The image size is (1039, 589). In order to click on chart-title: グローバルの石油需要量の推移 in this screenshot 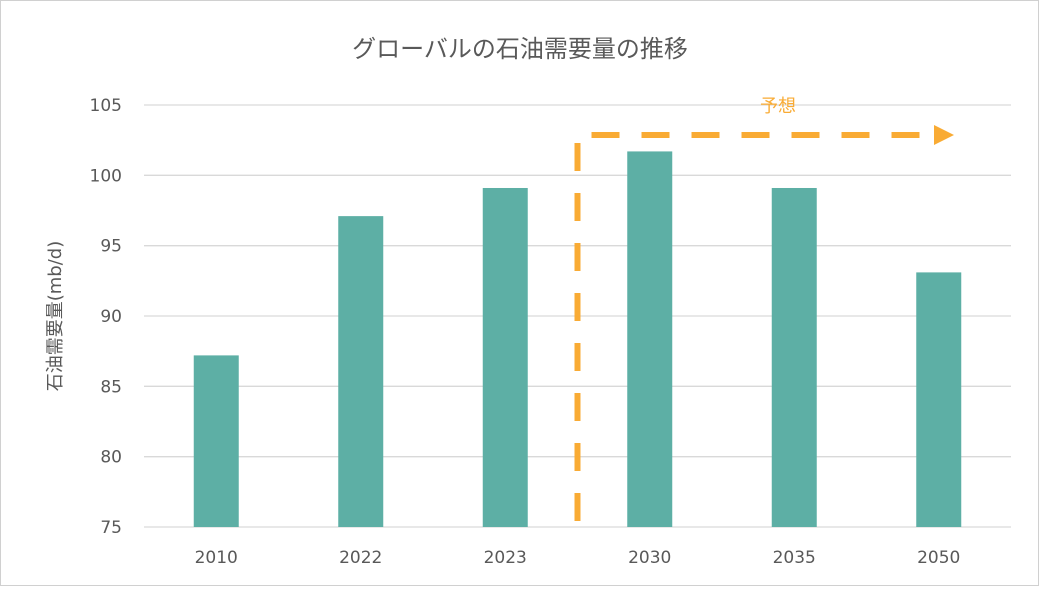, I will do `click(520, 49)`.